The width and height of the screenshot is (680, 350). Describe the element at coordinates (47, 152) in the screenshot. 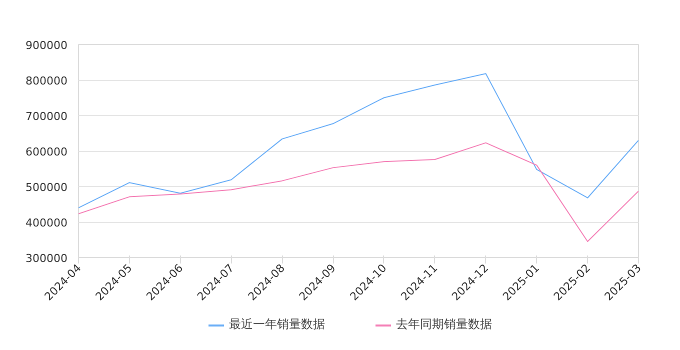

I see `y-tick-label: 600000` at that location.